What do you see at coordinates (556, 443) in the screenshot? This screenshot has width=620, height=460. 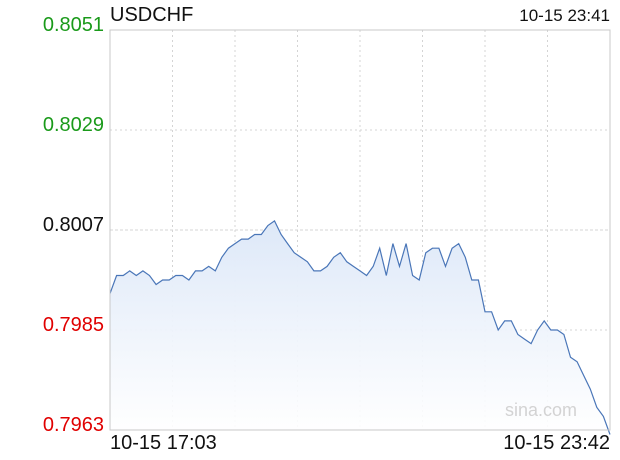 I see `x-tick-label-end: 10-15 23:42` at bounding box center [556, 443].